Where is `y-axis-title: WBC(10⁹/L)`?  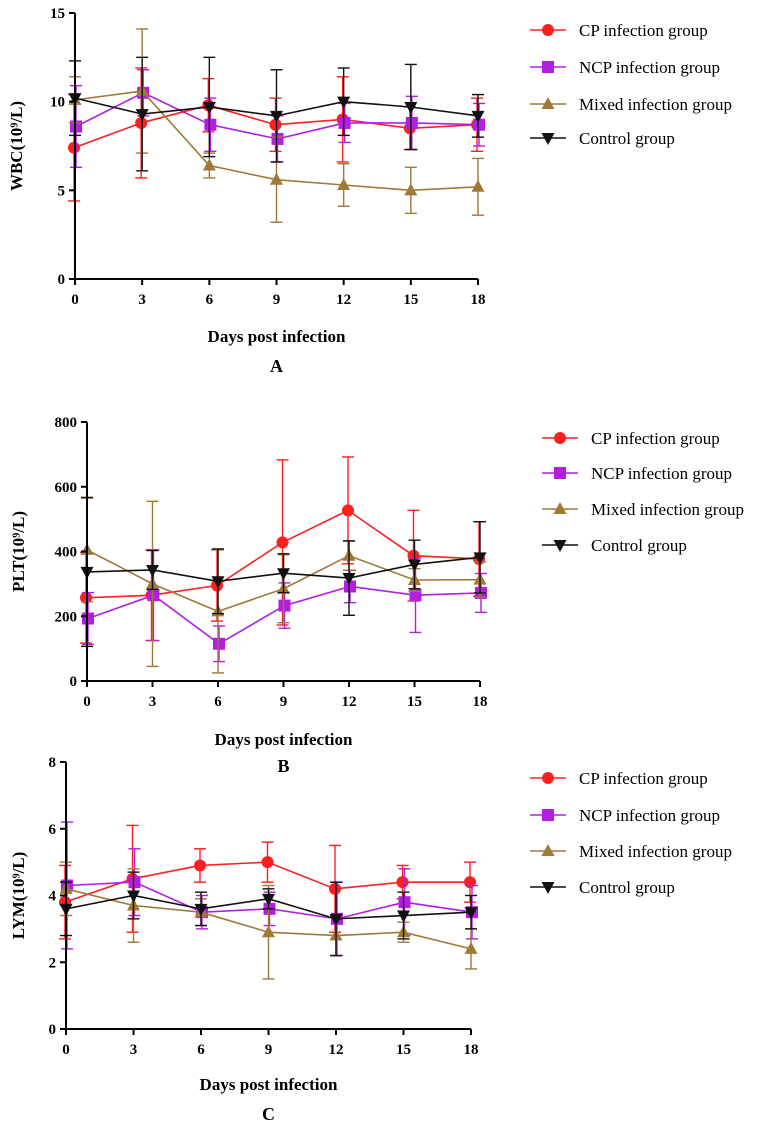
y-axis-title: WBC(10⁹/L) is located at coordinates (16, 146).